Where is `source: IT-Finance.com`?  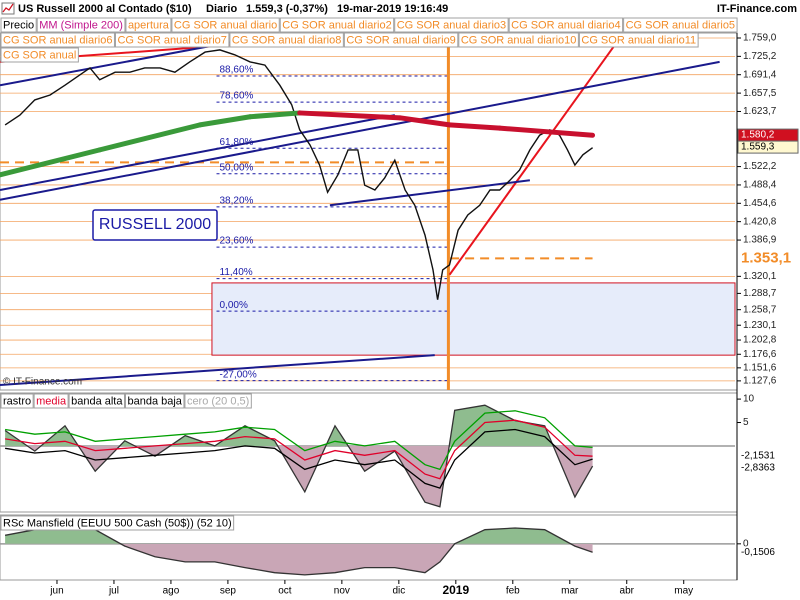 source: IT-Finance.com is located at coordinates (757, 9).